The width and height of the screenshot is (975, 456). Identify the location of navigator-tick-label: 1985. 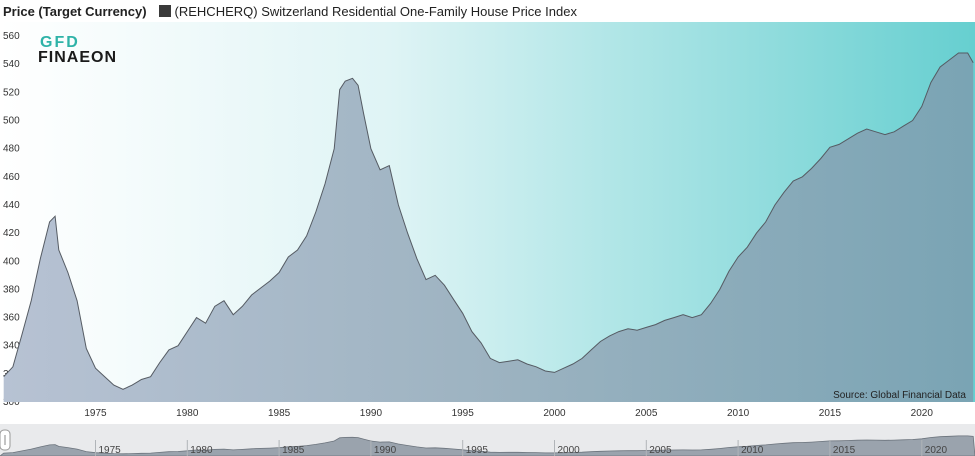
(293, 450).